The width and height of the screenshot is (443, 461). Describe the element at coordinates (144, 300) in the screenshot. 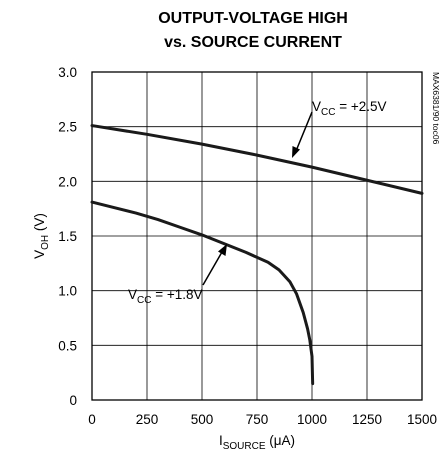

I see `annotation-2-sub: CC` at that location.